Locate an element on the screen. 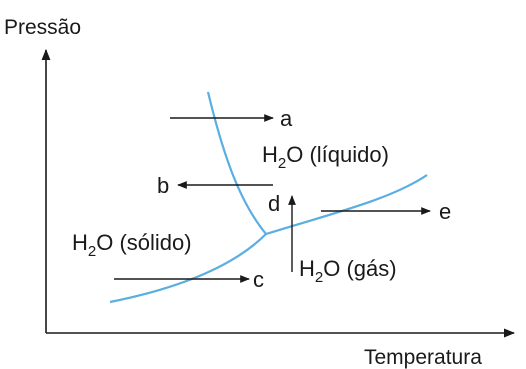 The image size is (526, 369). arrow-d-label: d is located at coordinates (274, 203).